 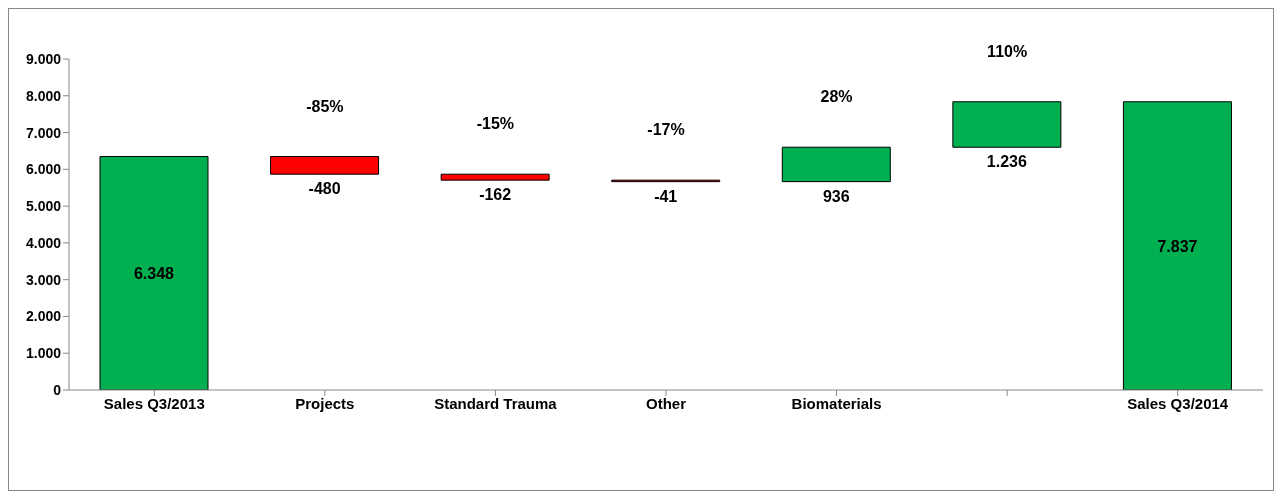 I want to click on y-tick-label: 6.000, so click(x=43, y=169).